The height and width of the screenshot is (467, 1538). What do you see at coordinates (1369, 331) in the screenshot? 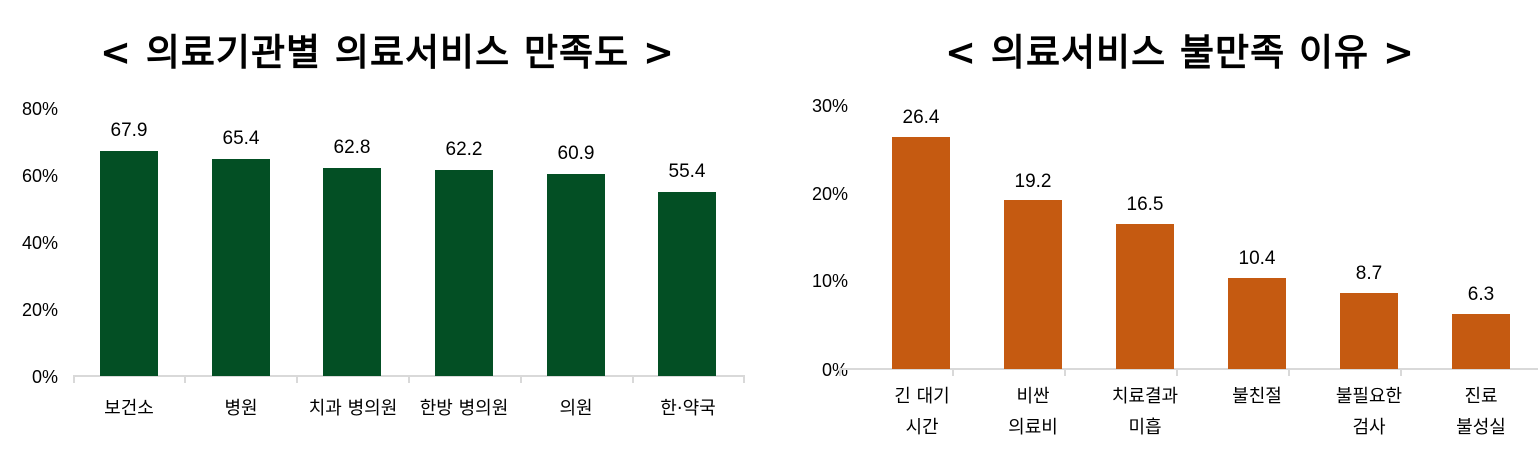
I see `bar-unneeded-test` at bounding box center [1369, 331].